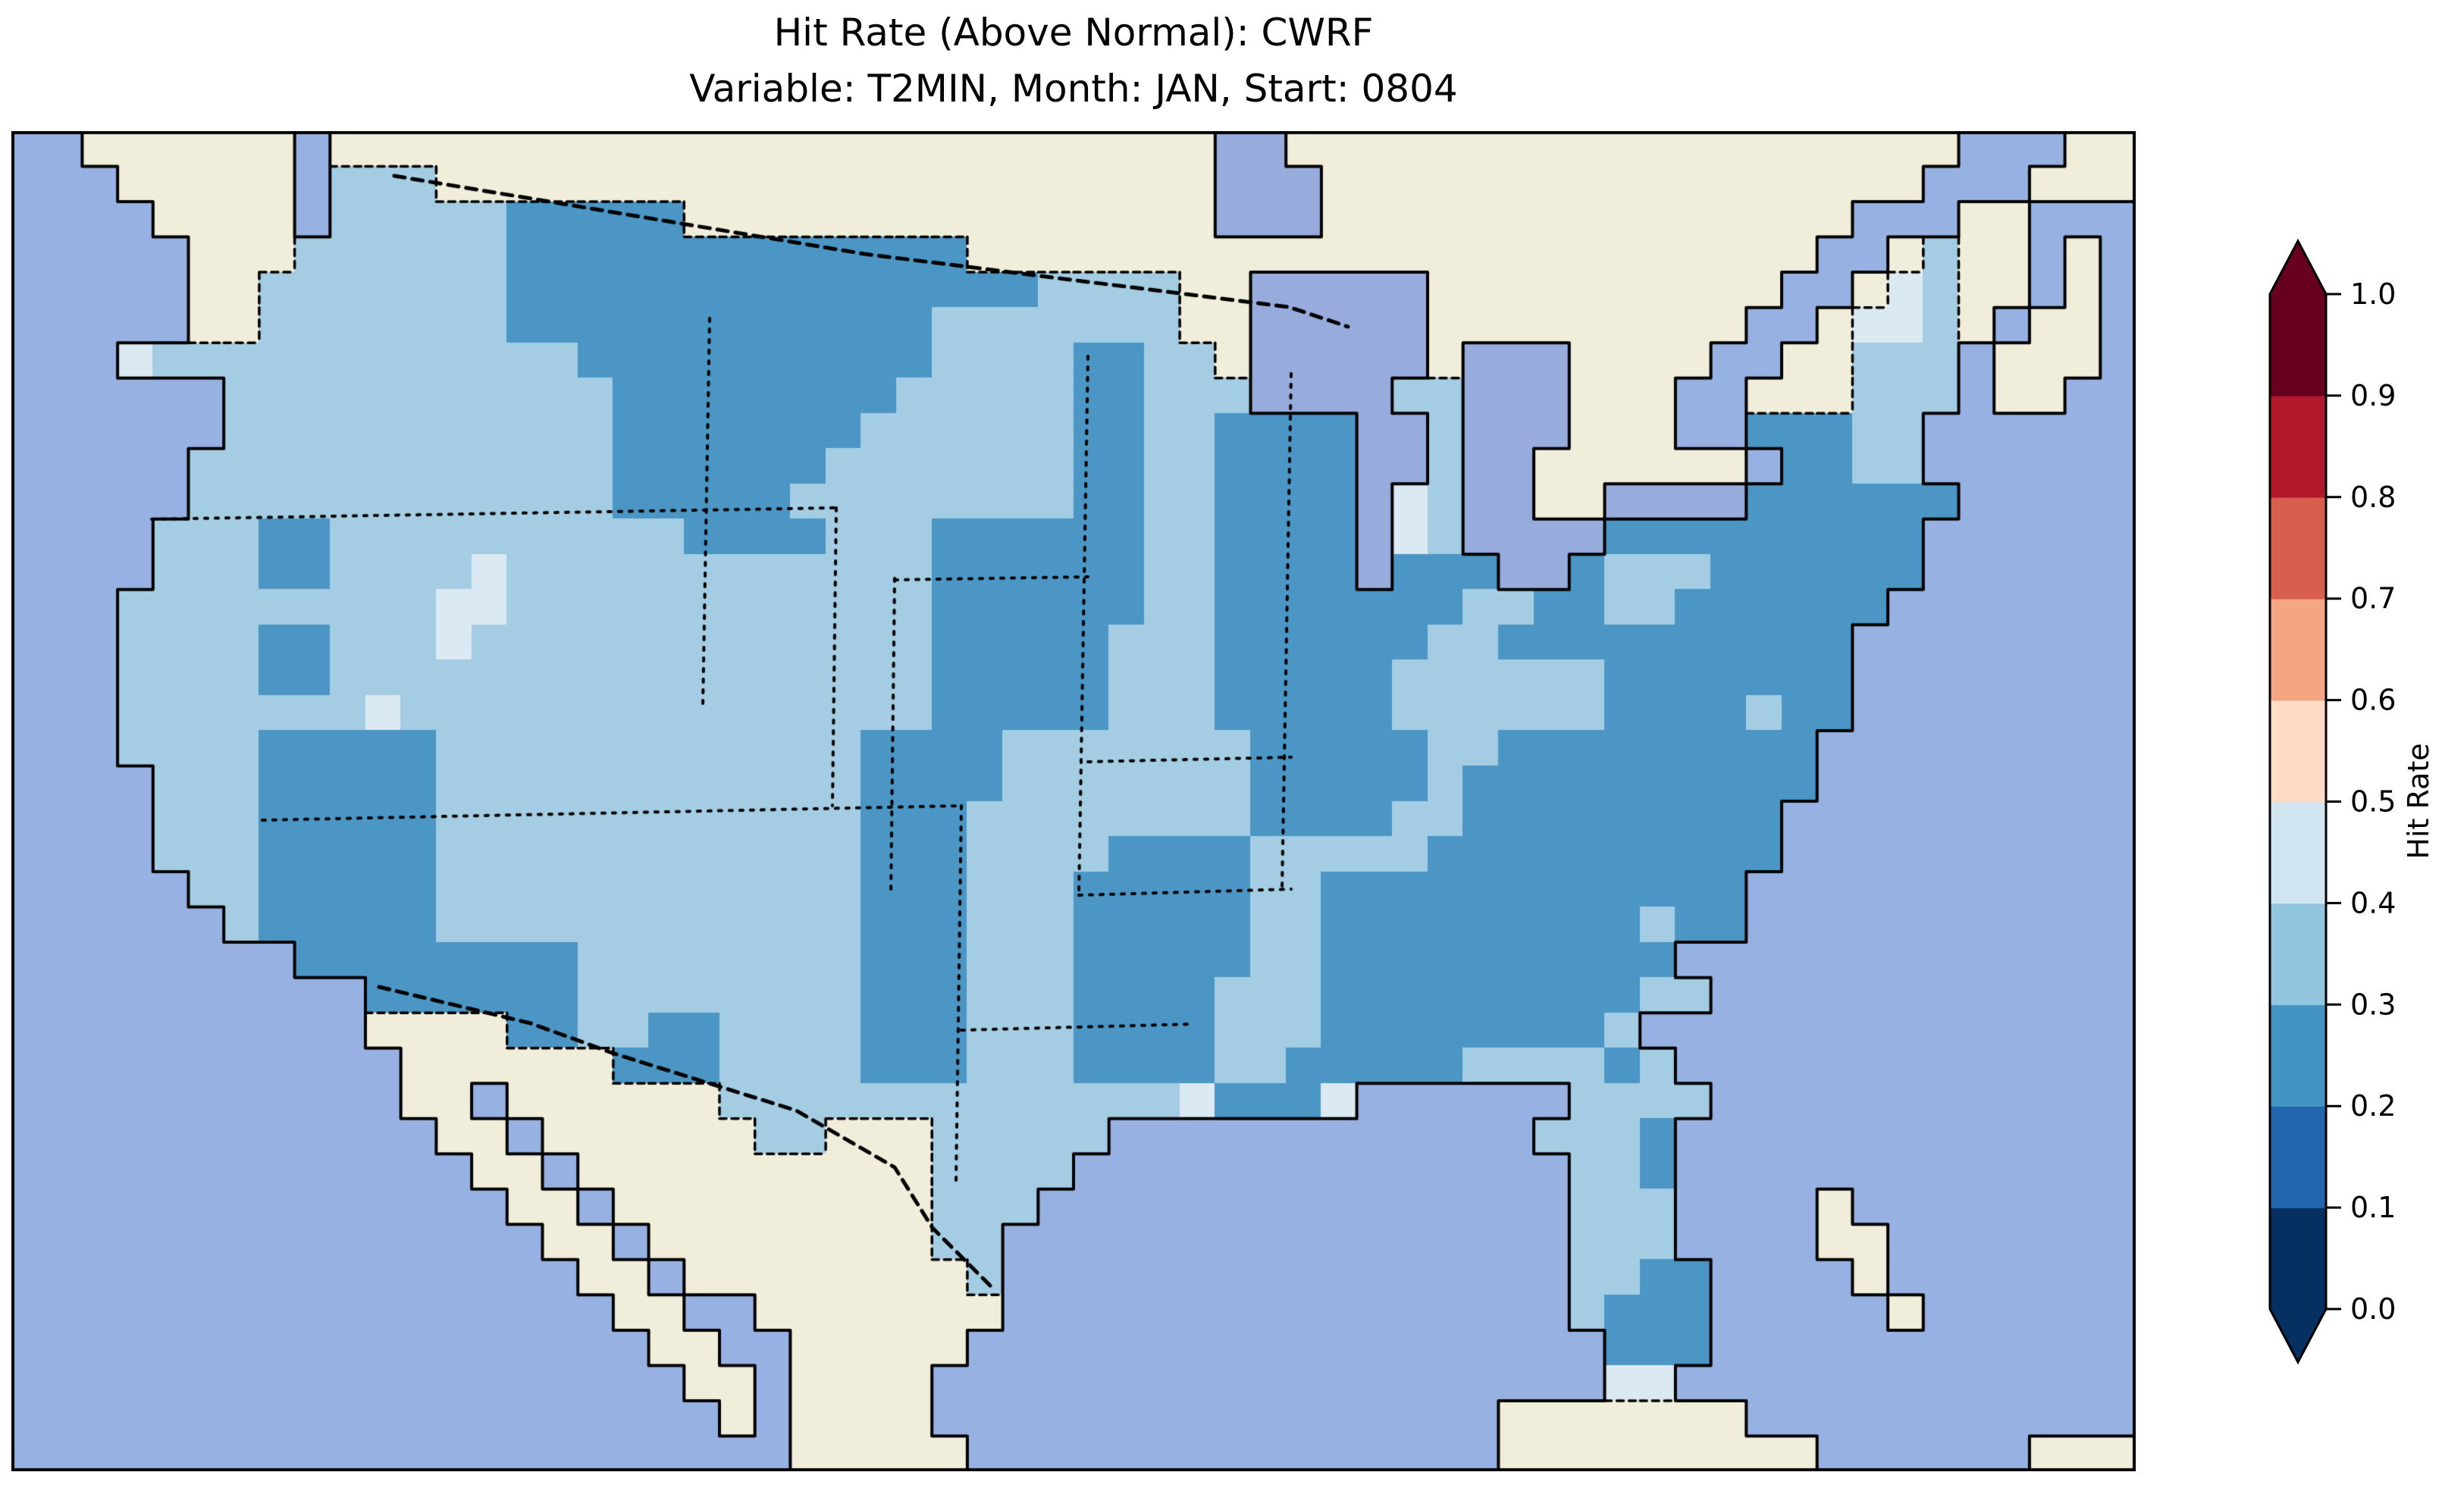 Image resolution: width=2464 pixels, height=1494 pixels. Describe the element at coordinates (2373, 497) in the screenshot. I see `colorbar-tick-label: 0.8` at that location.